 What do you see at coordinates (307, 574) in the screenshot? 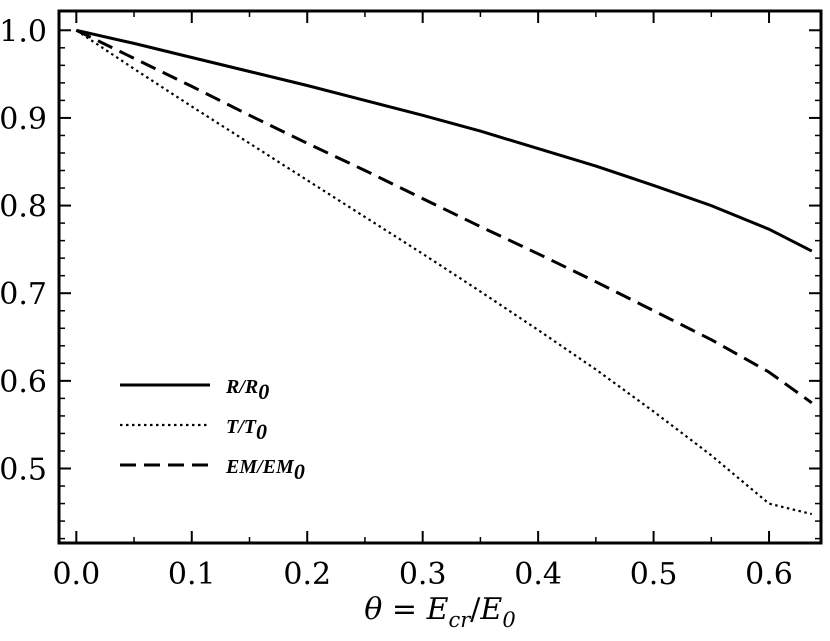
I see `x-tick-label: 0.2` at bounding box center [307, 574].